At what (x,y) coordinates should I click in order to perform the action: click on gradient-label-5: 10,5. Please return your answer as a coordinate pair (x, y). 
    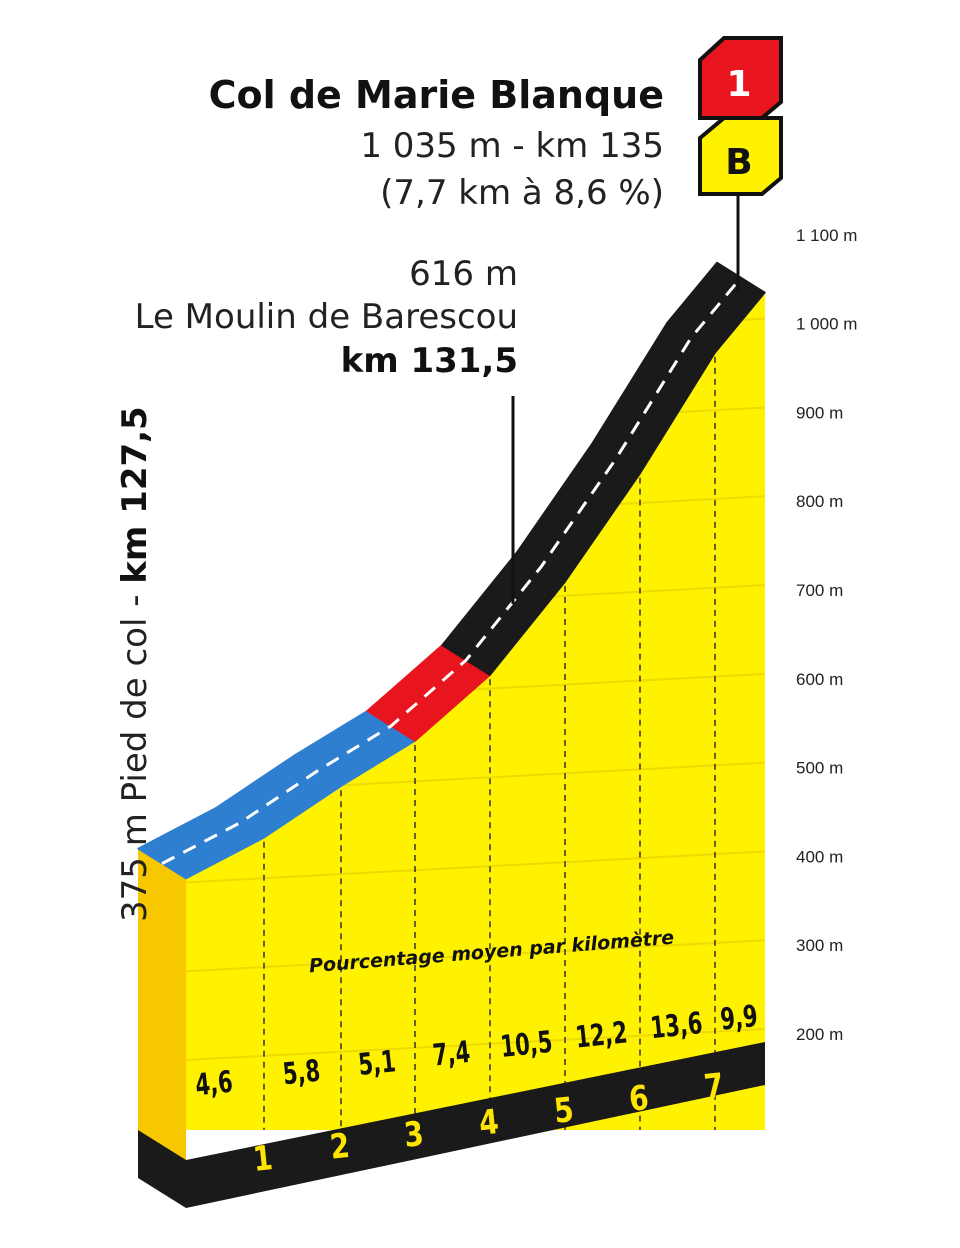
    Looking at the image, I should click on (526, 1045).